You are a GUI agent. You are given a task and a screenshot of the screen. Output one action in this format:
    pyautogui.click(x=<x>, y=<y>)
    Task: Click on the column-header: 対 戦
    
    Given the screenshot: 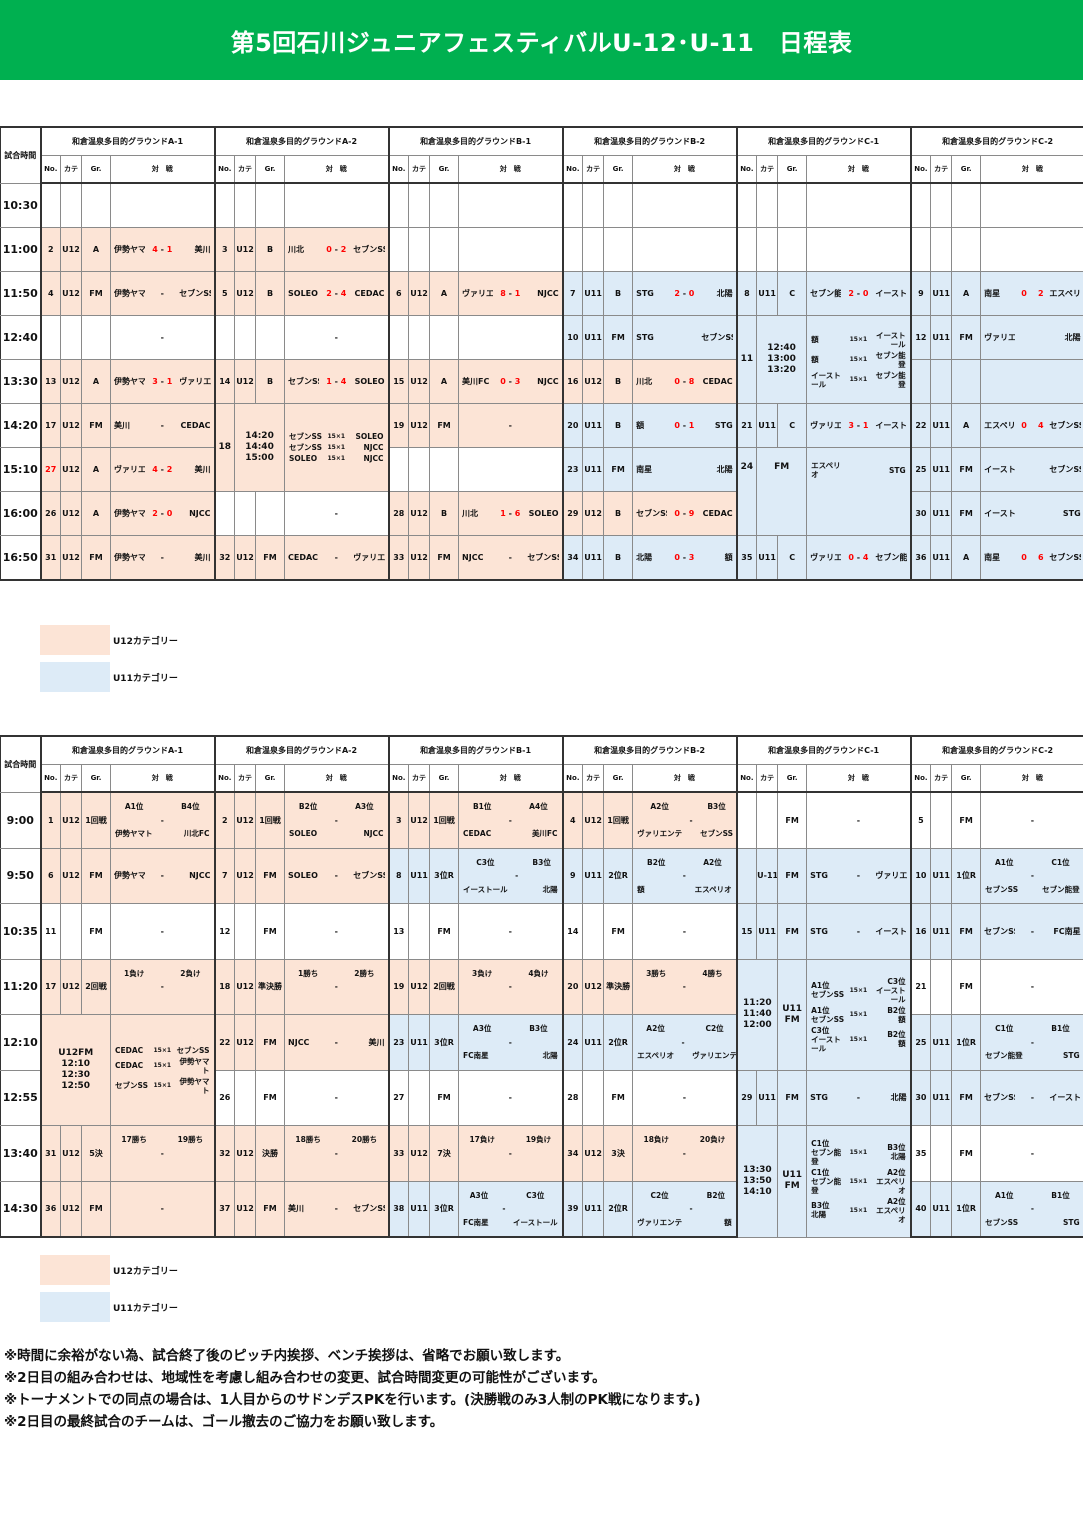 What is the action you would take?
    pyautogui.click(x=1031, y=169)
    